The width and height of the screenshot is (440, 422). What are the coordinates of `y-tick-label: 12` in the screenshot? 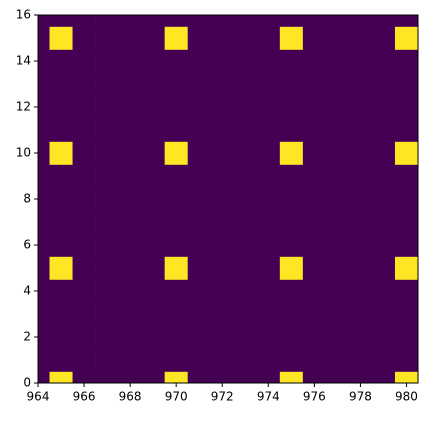 It's located at (23, 107).